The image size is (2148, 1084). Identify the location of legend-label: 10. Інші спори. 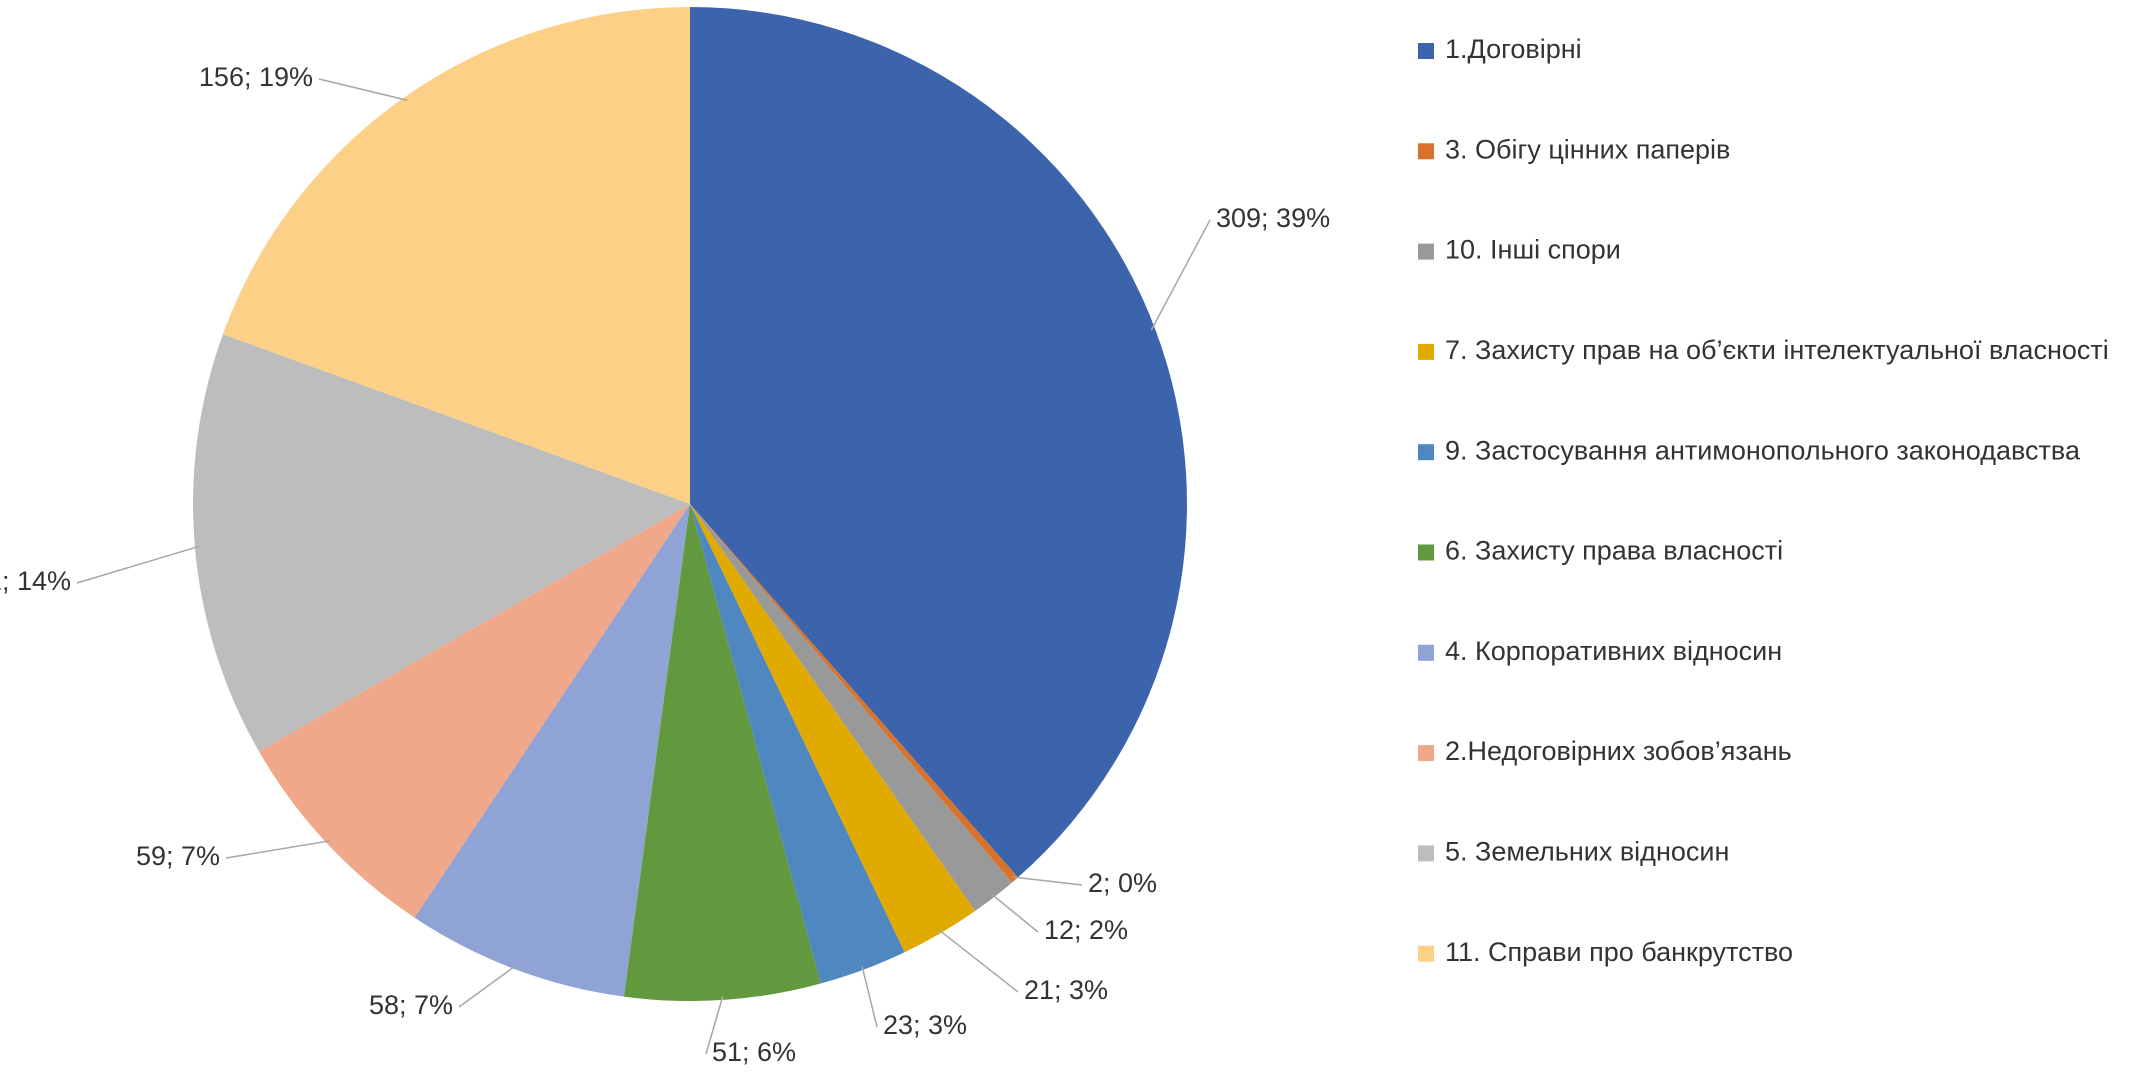
(1533, 250).